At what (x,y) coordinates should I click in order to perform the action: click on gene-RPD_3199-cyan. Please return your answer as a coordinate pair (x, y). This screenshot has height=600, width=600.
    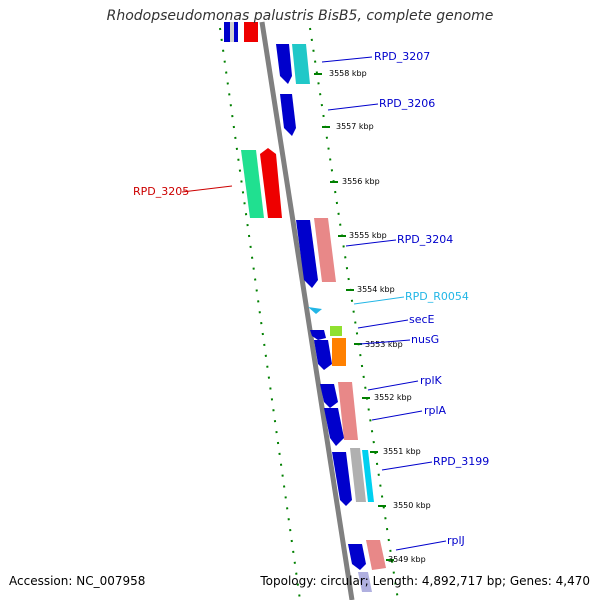
    Looking at the image, I should click on (368, 476).